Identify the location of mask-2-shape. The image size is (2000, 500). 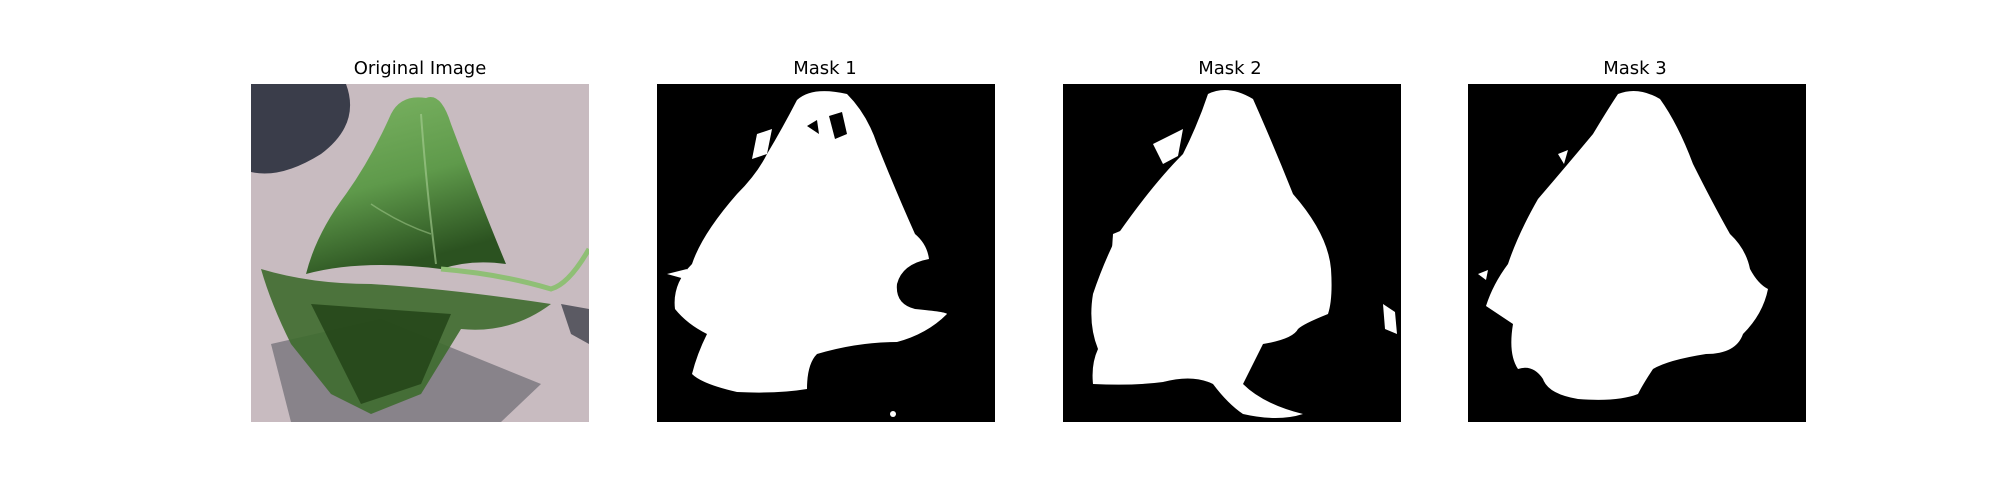
(1232, 253).